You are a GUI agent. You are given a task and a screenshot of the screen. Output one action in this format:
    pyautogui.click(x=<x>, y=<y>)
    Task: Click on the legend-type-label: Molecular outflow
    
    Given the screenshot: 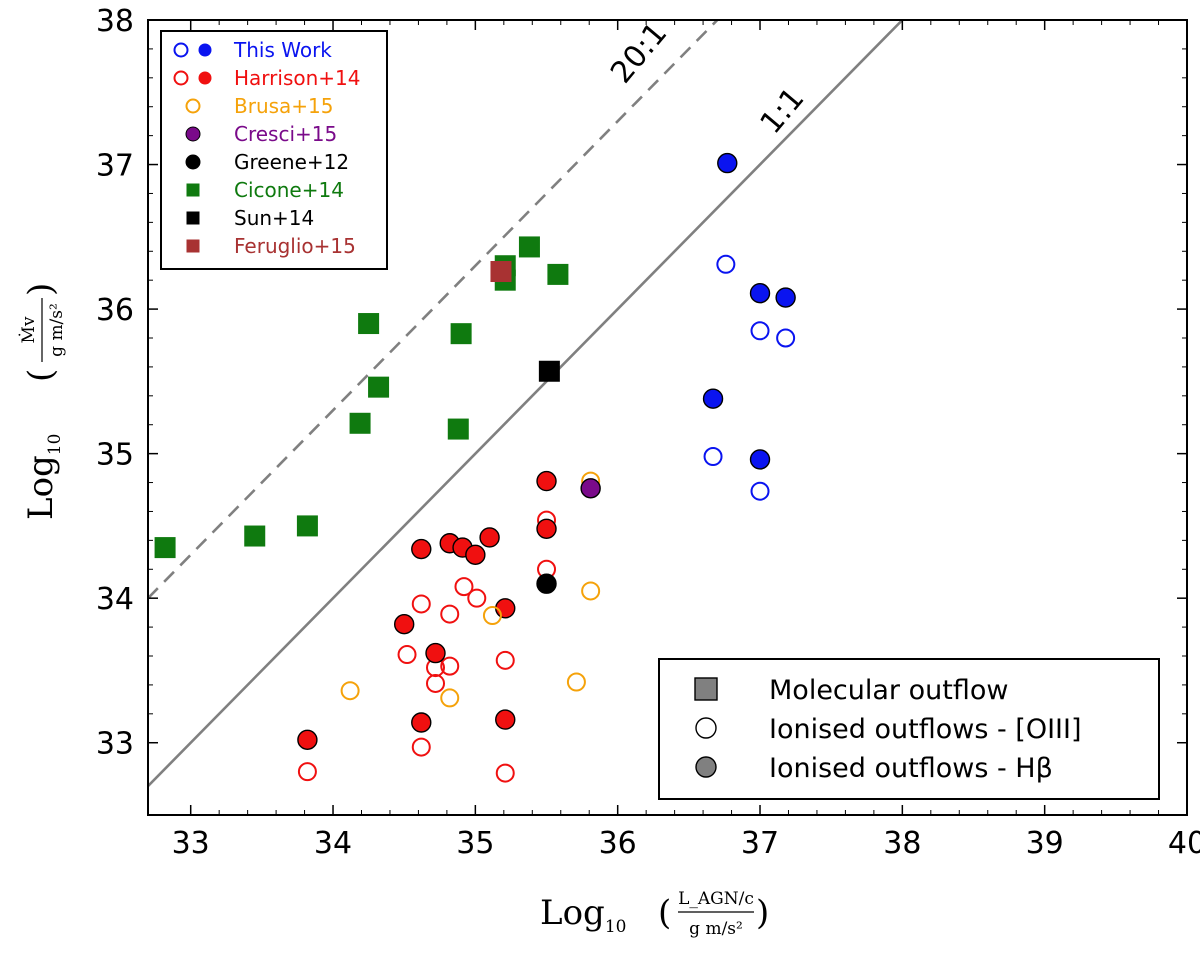 What is the action you would take?
    pyautogui.click(x=888, y=690)
    